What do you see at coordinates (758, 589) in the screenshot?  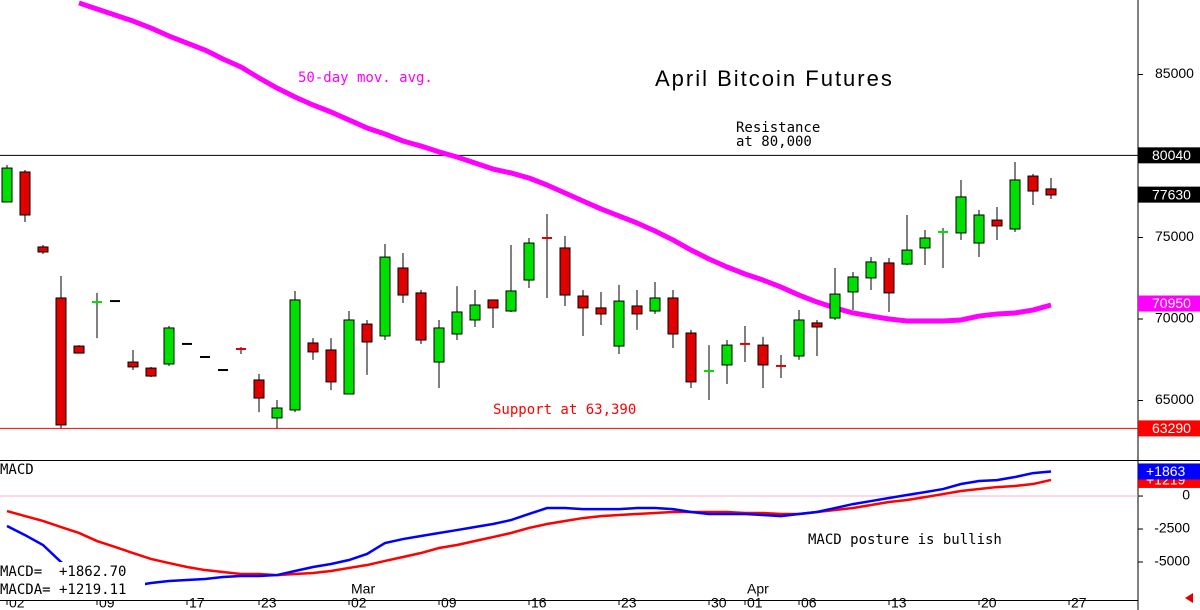 I see `month-label: Apr` at bounding box center [758, 589].